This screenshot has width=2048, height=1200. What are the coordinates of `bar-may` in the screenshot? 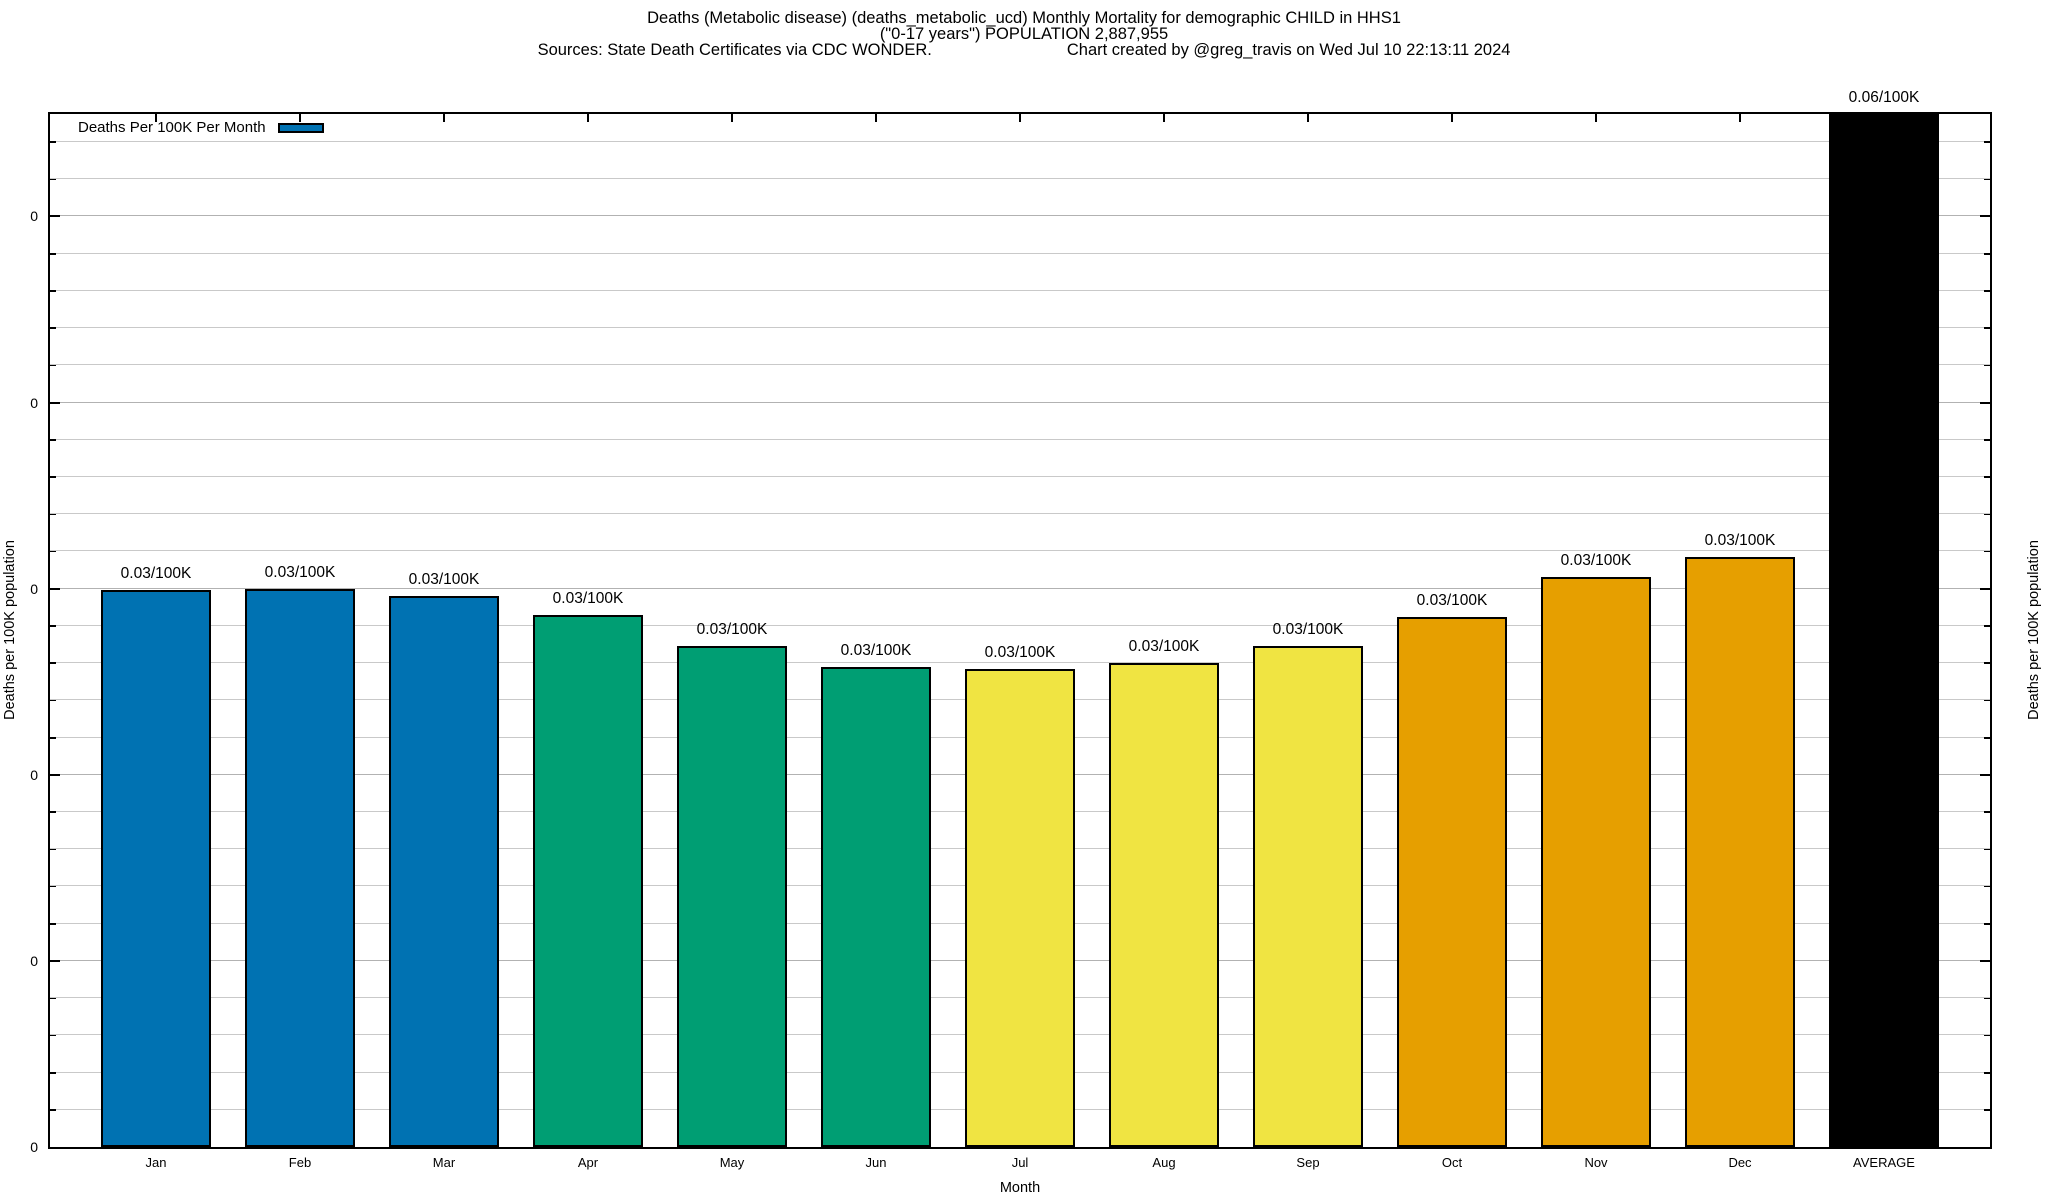 It's located at (732, 896).